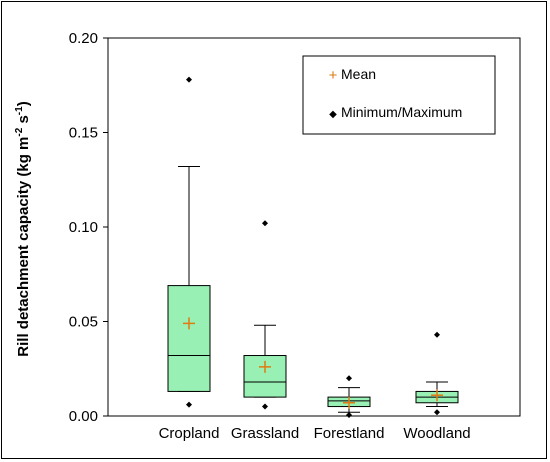 The height and width of the screenshot is (462, 550). I want to click on iqr-box, so click(189, 338).